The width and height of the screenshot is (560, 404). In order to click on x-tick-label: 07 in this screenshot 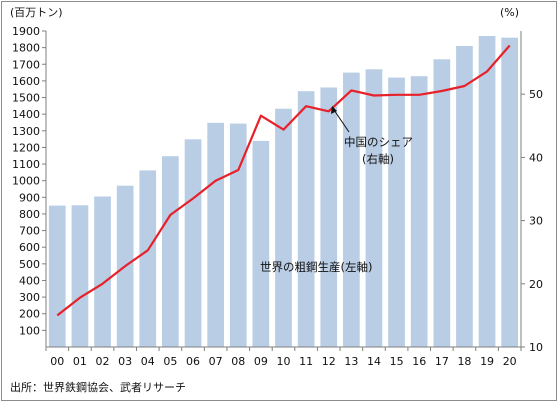, I will do `click(216, 361)`.